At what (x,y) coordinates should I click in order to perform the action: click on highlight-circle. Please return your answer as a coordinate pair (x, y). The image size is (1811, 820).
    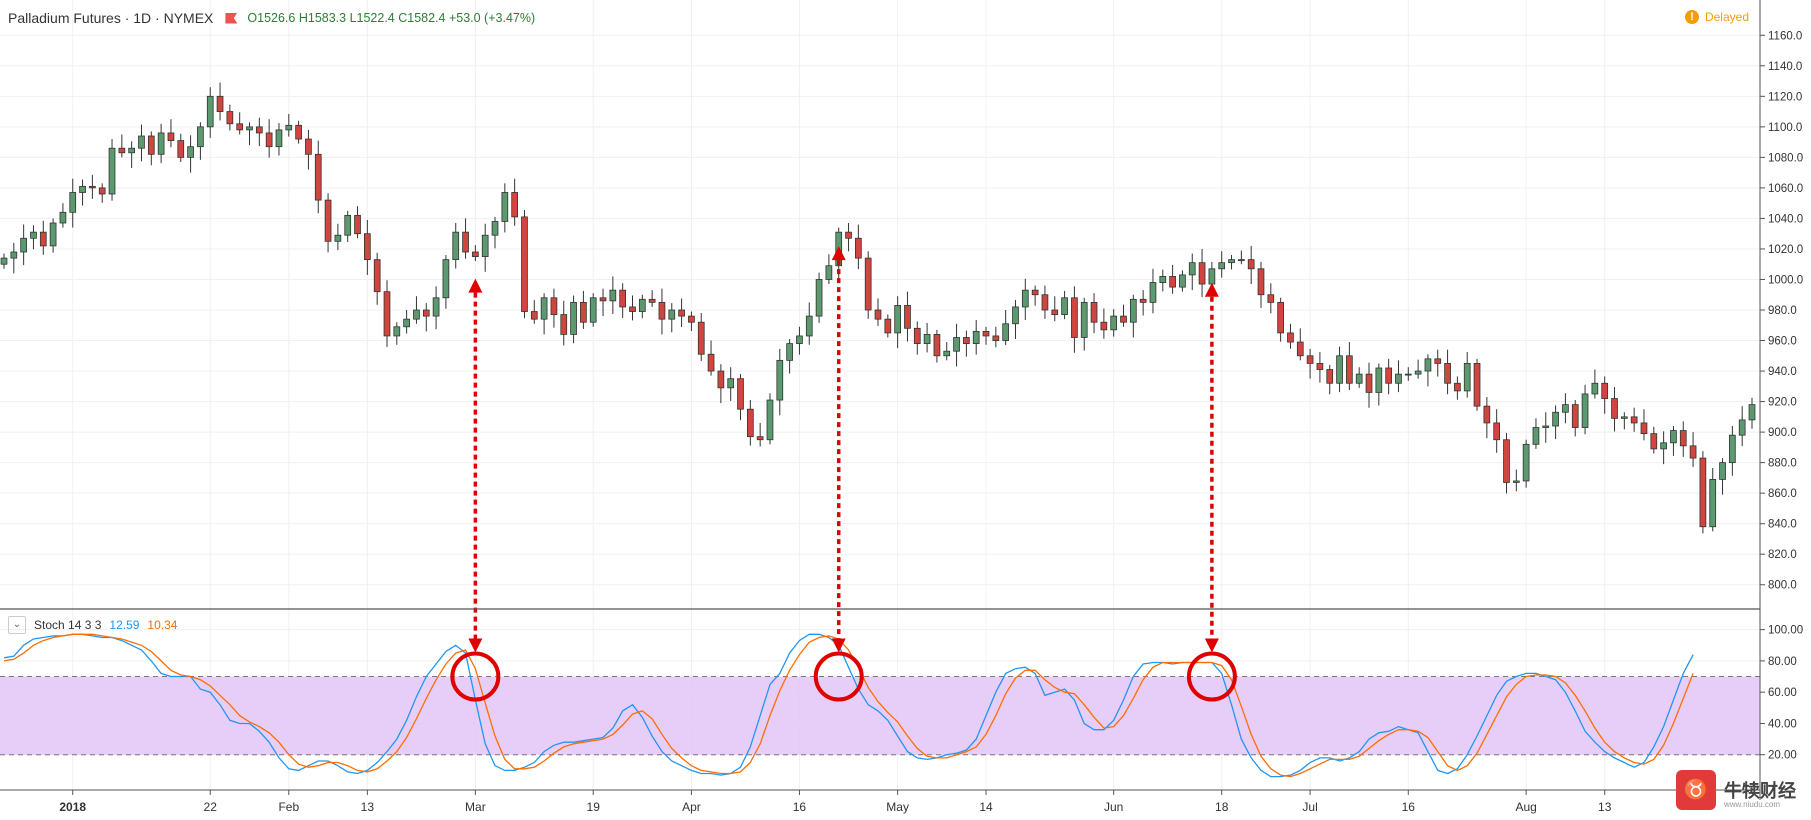
    Looking at the image, I should click on (1211, 676).